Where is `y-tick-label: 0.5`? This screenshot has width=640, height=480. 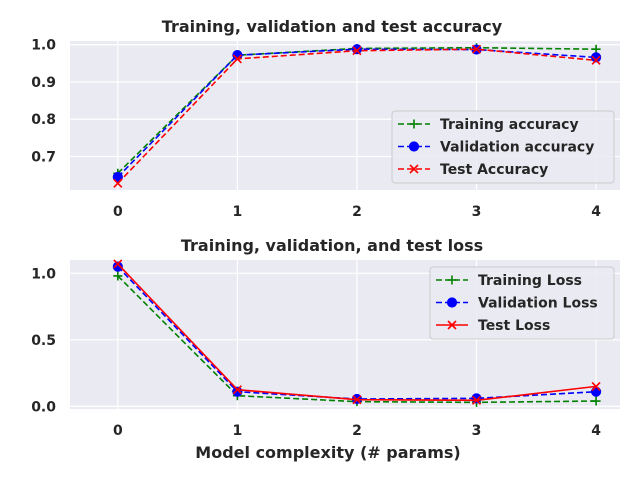
y-tick-label: 0.5 is located at coordinates (43, 341).